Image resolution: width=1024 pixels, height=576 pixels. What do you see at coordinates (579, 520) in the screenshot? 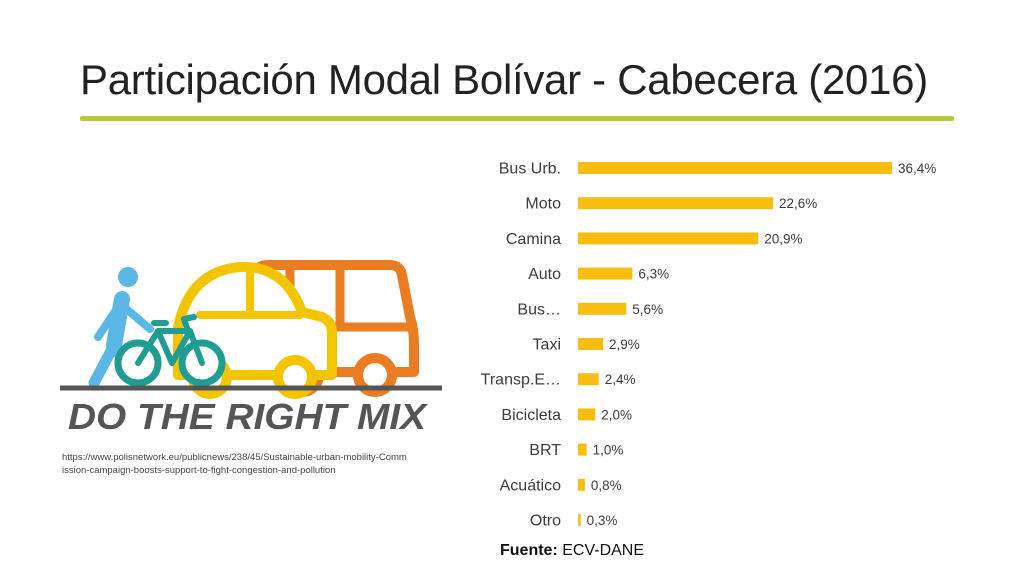
I see `bar-otro` at bounding box center [579, 520].